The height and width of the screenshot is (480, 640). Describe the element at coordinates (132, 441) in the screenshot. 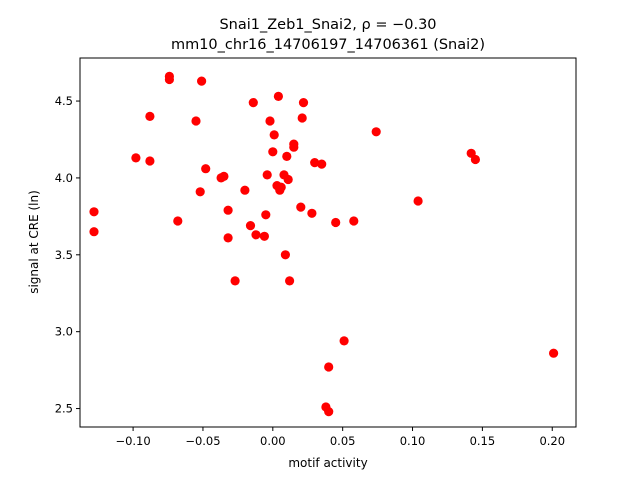

I see `x-tick-label: −0.10` at that location.